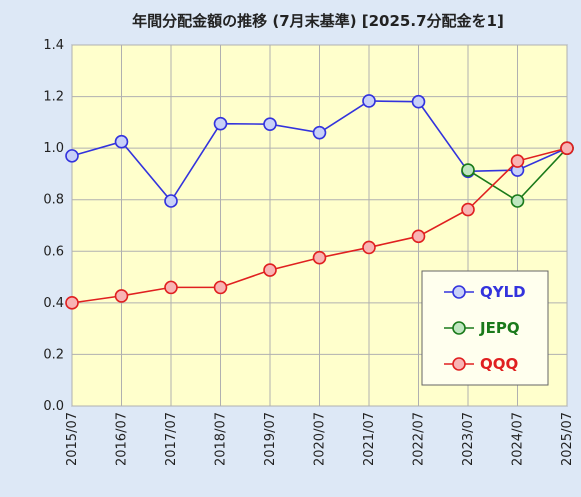  Describe the element at coordinates (518, 439) in the screenshot. I see `x-tick-label: 2024/07` at that location.